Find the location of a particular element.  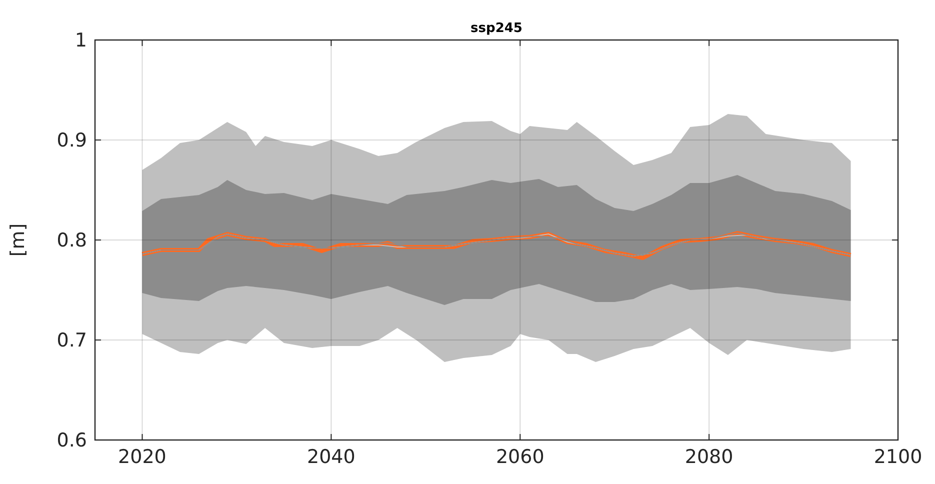

y-tick-label: 0.8 is located at coordinates (71, 241).